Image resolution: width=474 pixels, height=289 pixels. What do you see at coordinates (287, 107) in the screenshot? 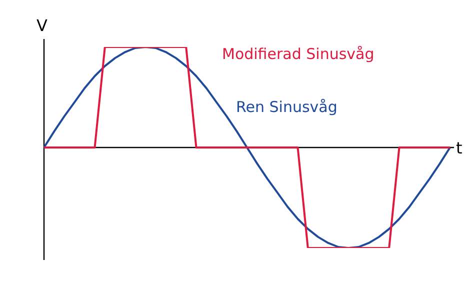
I see `series-label: Ren Sinusvåg` at bounding box center [287, 107].